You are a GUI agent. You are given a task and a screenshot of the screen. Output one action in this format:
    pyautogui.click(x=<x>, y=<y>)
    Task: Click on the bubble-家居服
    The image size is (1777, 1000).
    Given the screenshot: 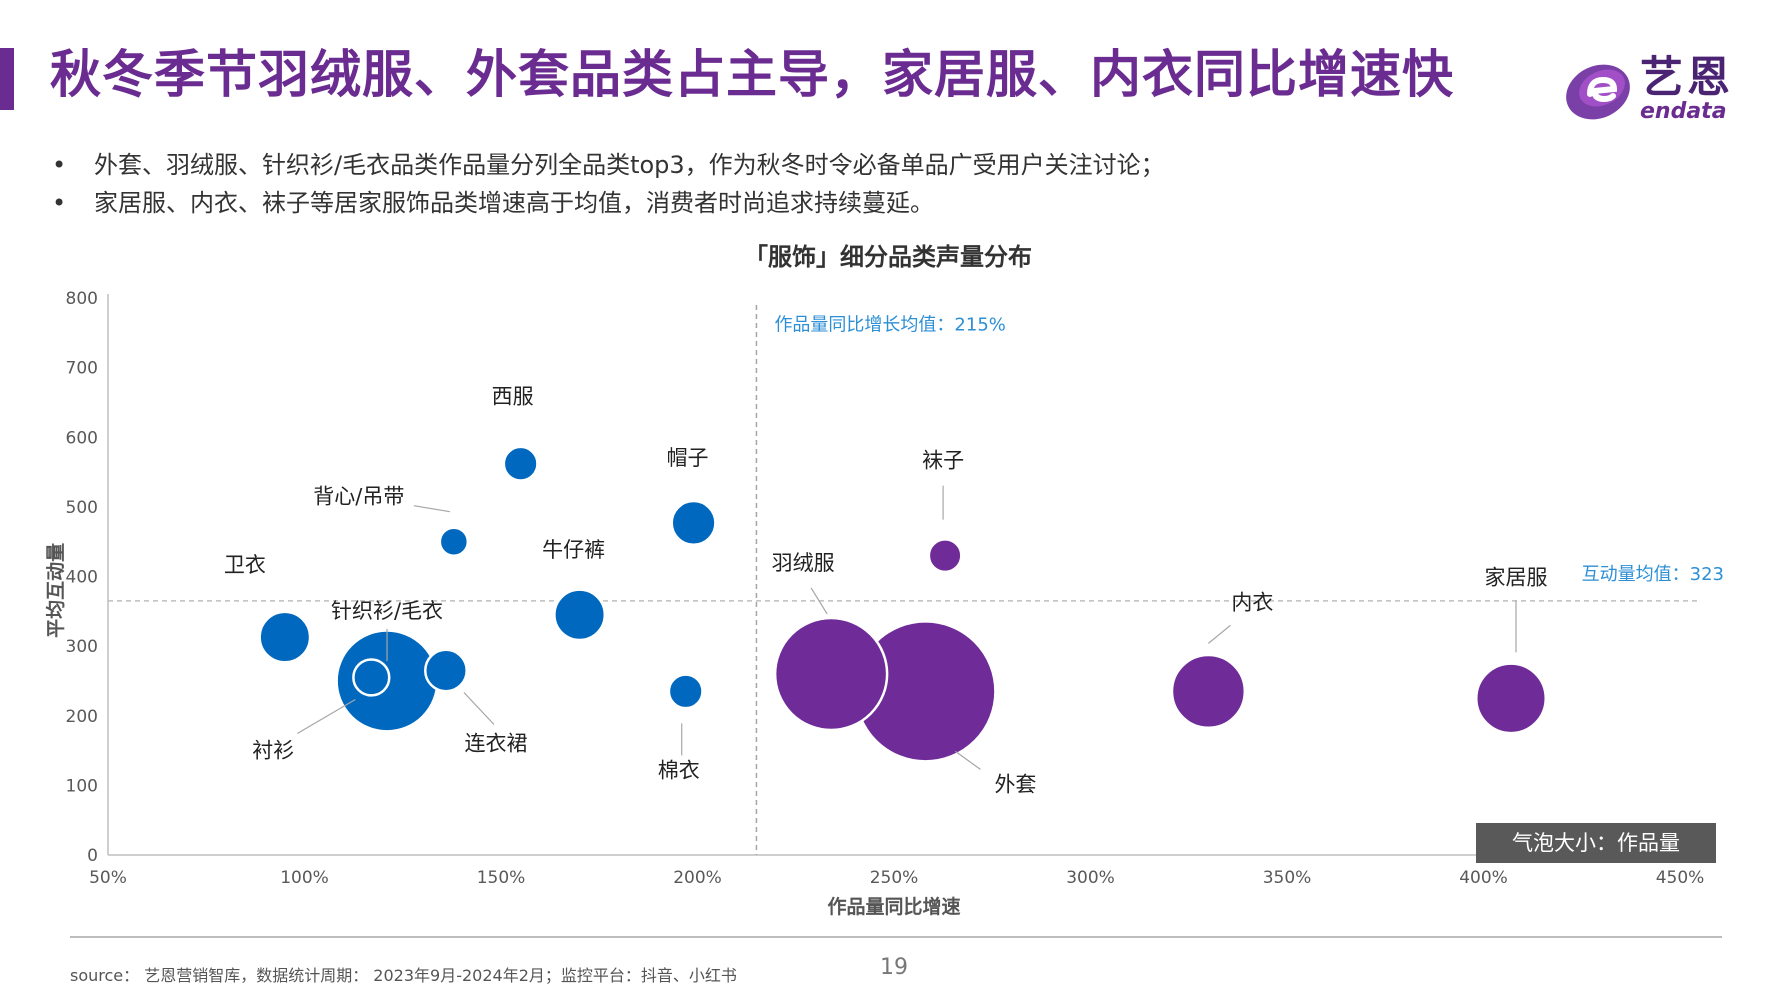 What is the action you would take?
    pyautogui.click(x=1511, y=698)
    